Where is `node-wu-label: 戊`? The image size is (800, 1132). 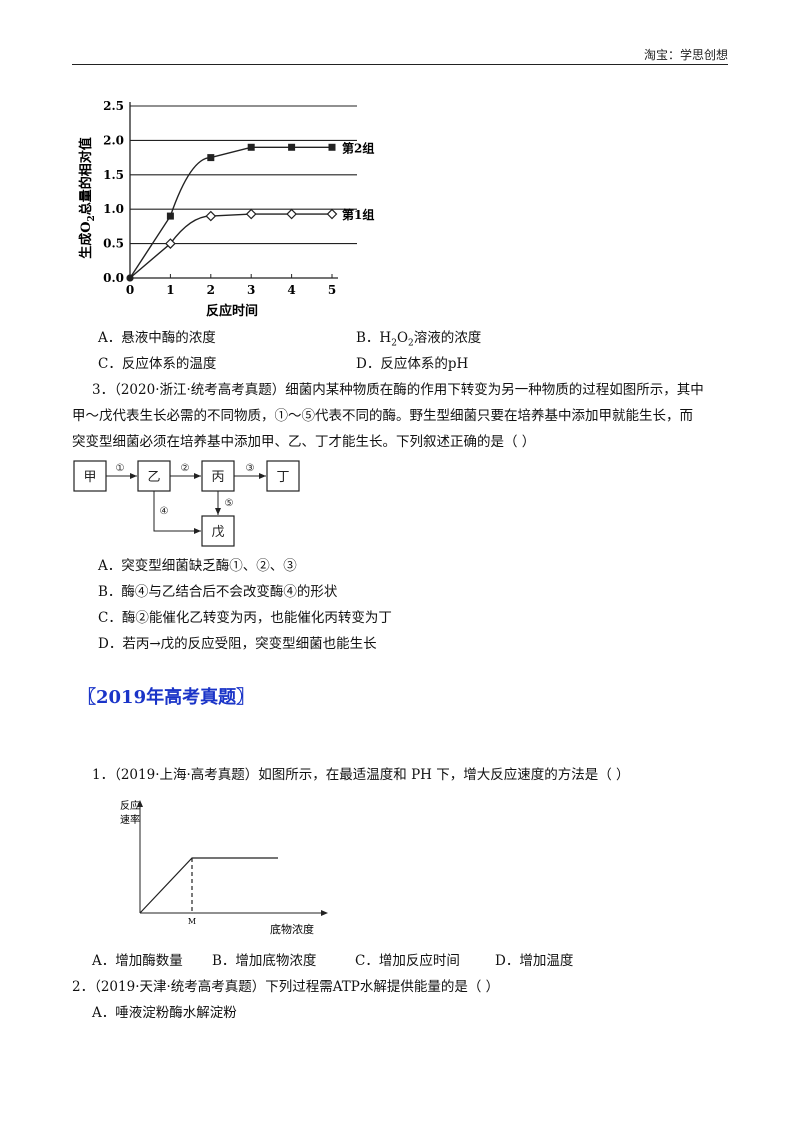 node-wu-label: 戊 is located at coordinates (217, 532).